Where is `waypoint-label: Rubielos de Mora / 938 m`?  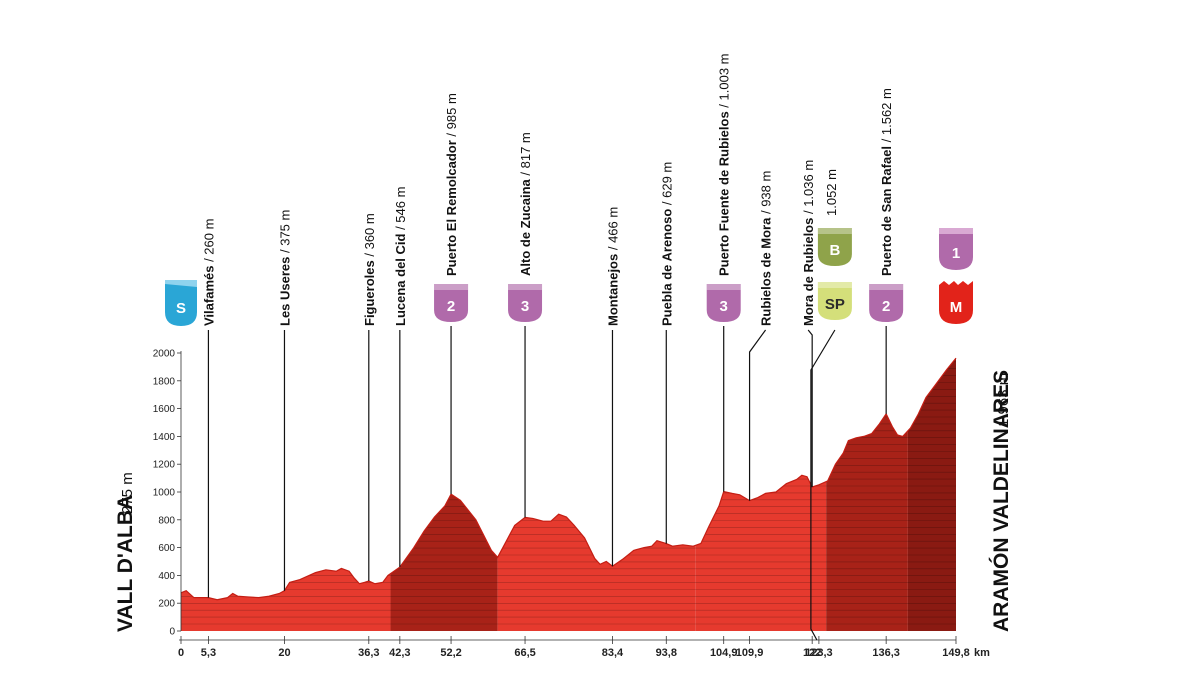
waypoint-label: Rubielos de Mora / 938 m is located at coordinates (766, 248).